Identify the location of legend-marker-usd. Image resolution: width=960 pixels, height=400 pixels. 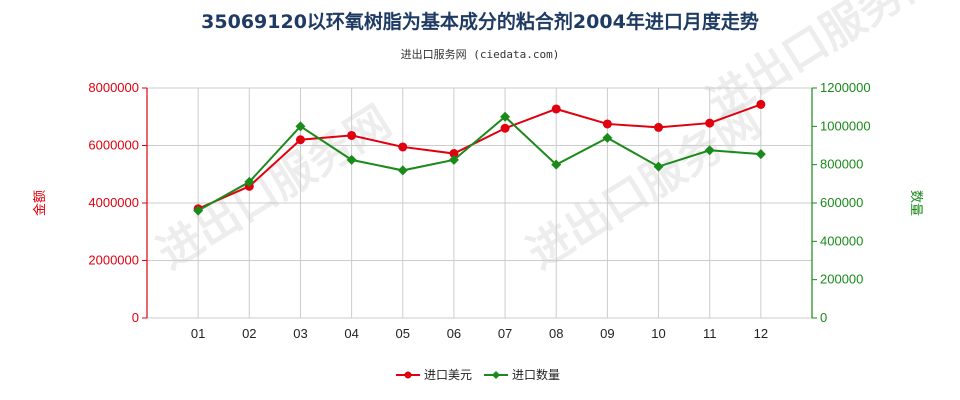
(408, 375).